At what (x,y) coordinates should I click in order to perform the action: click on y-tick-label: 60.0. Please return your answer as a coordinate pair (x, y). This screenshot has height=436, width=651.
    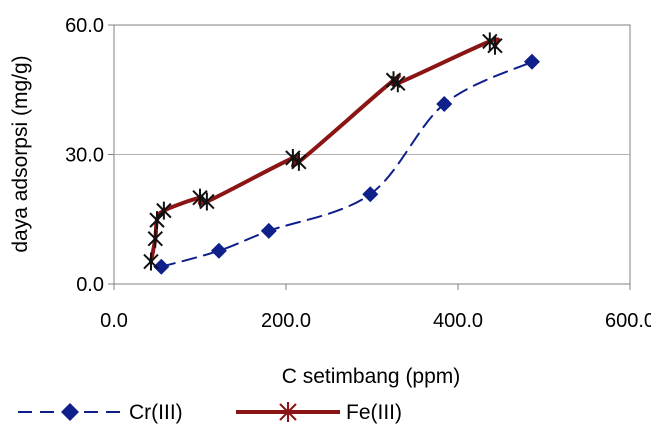
    Looking at the image, I should click on (84, 26).